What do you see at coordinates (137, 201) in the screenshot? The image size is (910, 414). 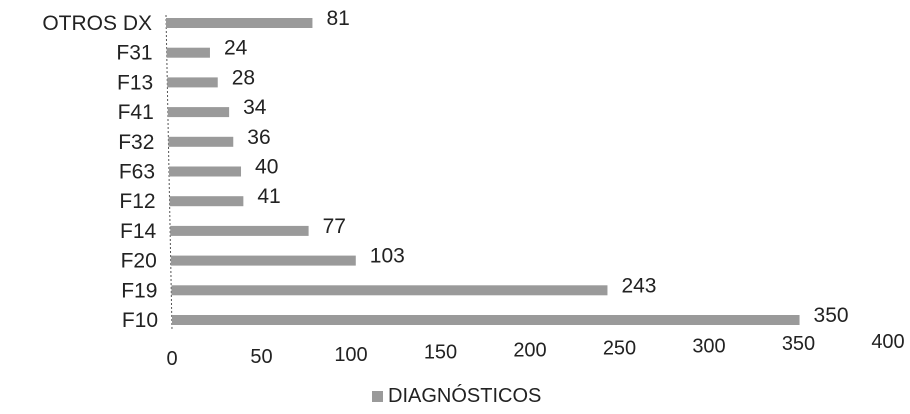 I see `category-label: F12` at bounding box center [137, 201].